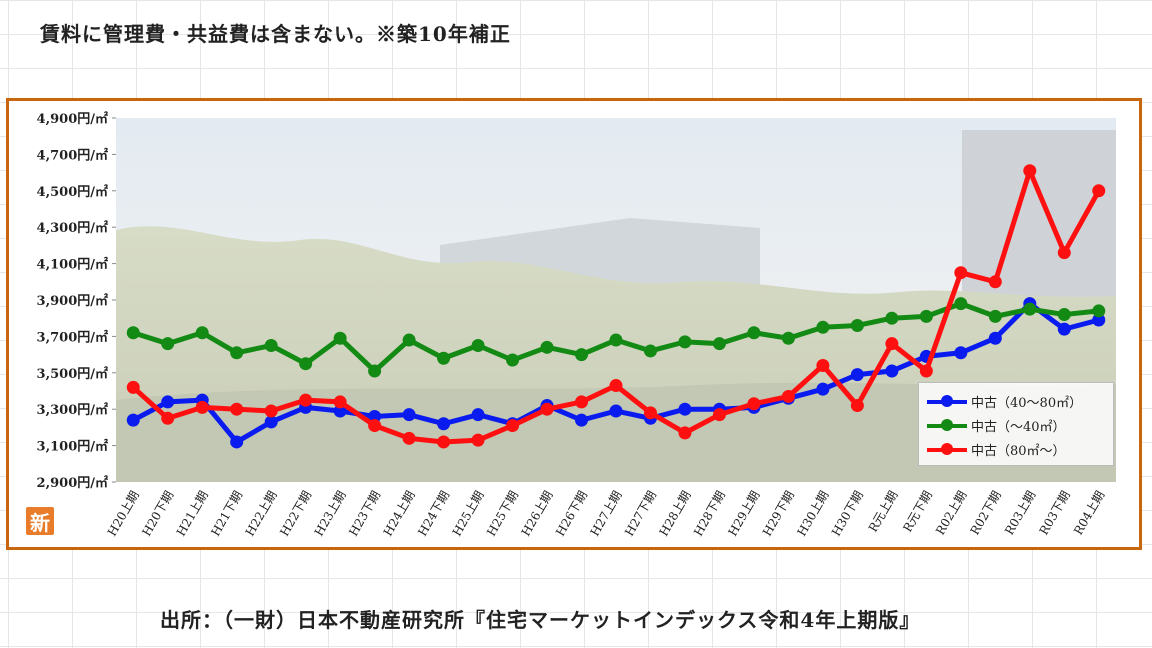 This screenshot has height=648, width=1152. I want to click on legend-swatch-blue, so click(947, 401).